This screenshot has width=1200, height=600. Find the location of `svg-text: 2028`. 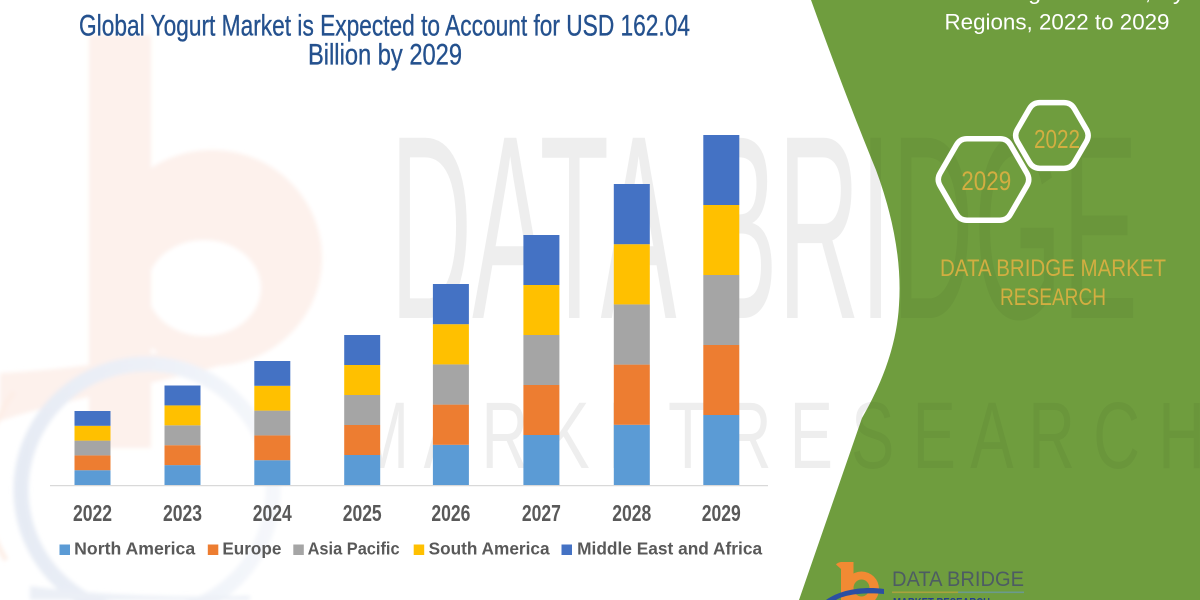

svg-text: 2028 is located at coordinates (631, 513).